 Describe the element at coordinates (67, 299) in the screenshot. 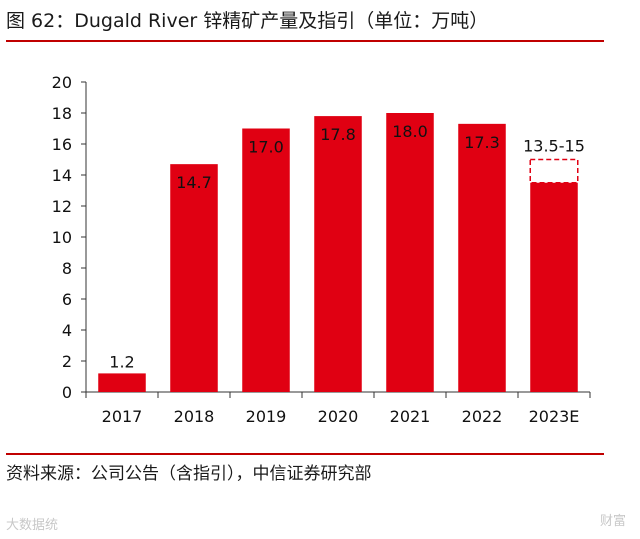

I see `y-tick-label: 6` at that location.